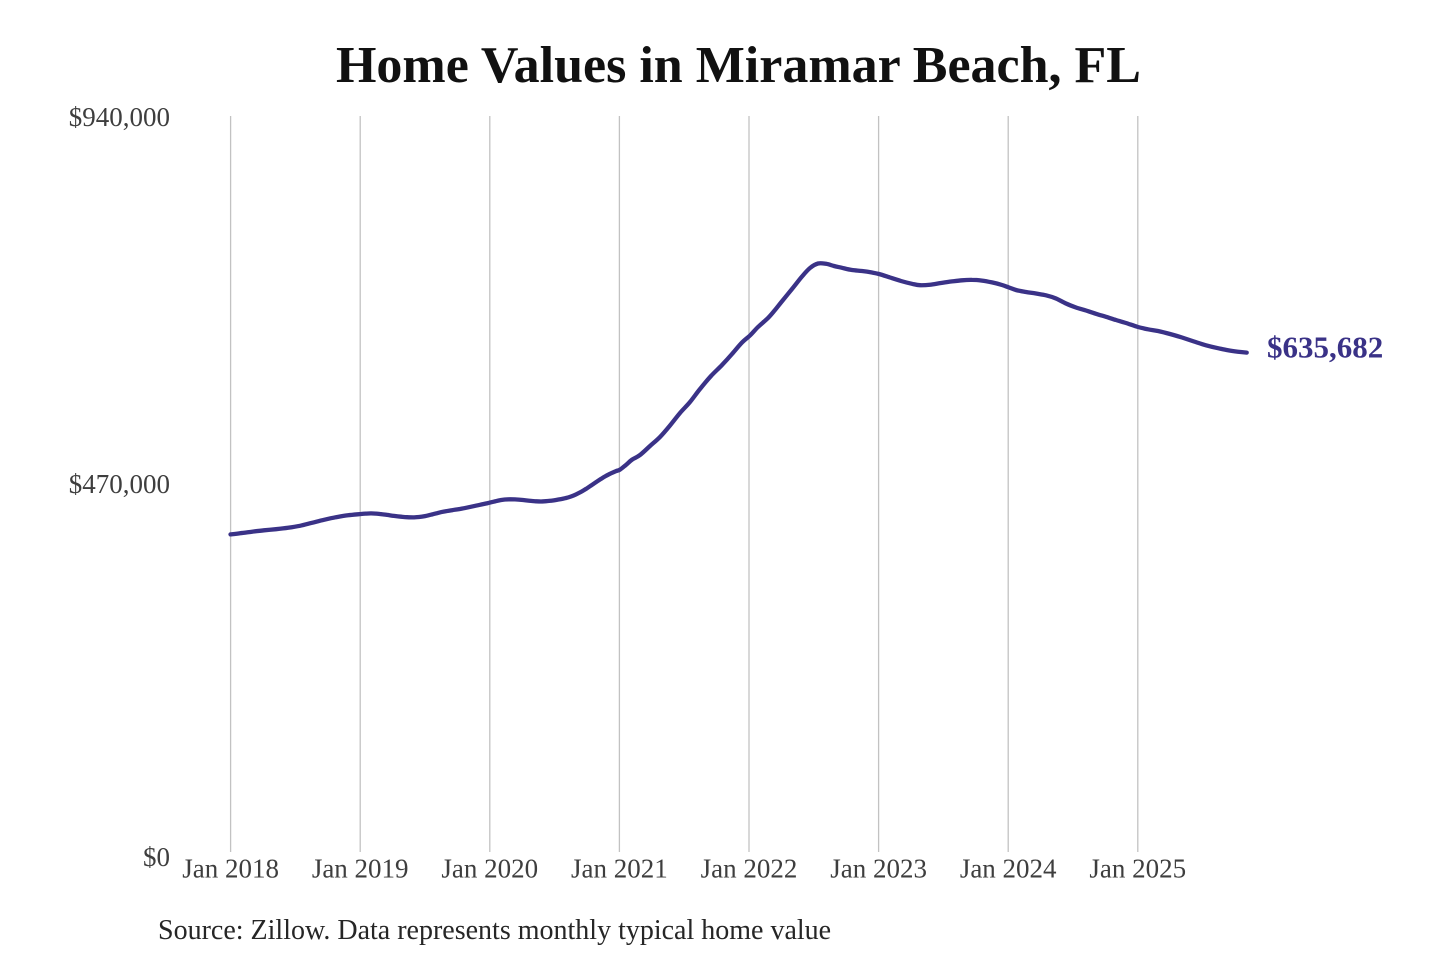  Describe the element at coordinates (878, 869) in the screenshot. I see `svg-text: Jan 2023` at that location.